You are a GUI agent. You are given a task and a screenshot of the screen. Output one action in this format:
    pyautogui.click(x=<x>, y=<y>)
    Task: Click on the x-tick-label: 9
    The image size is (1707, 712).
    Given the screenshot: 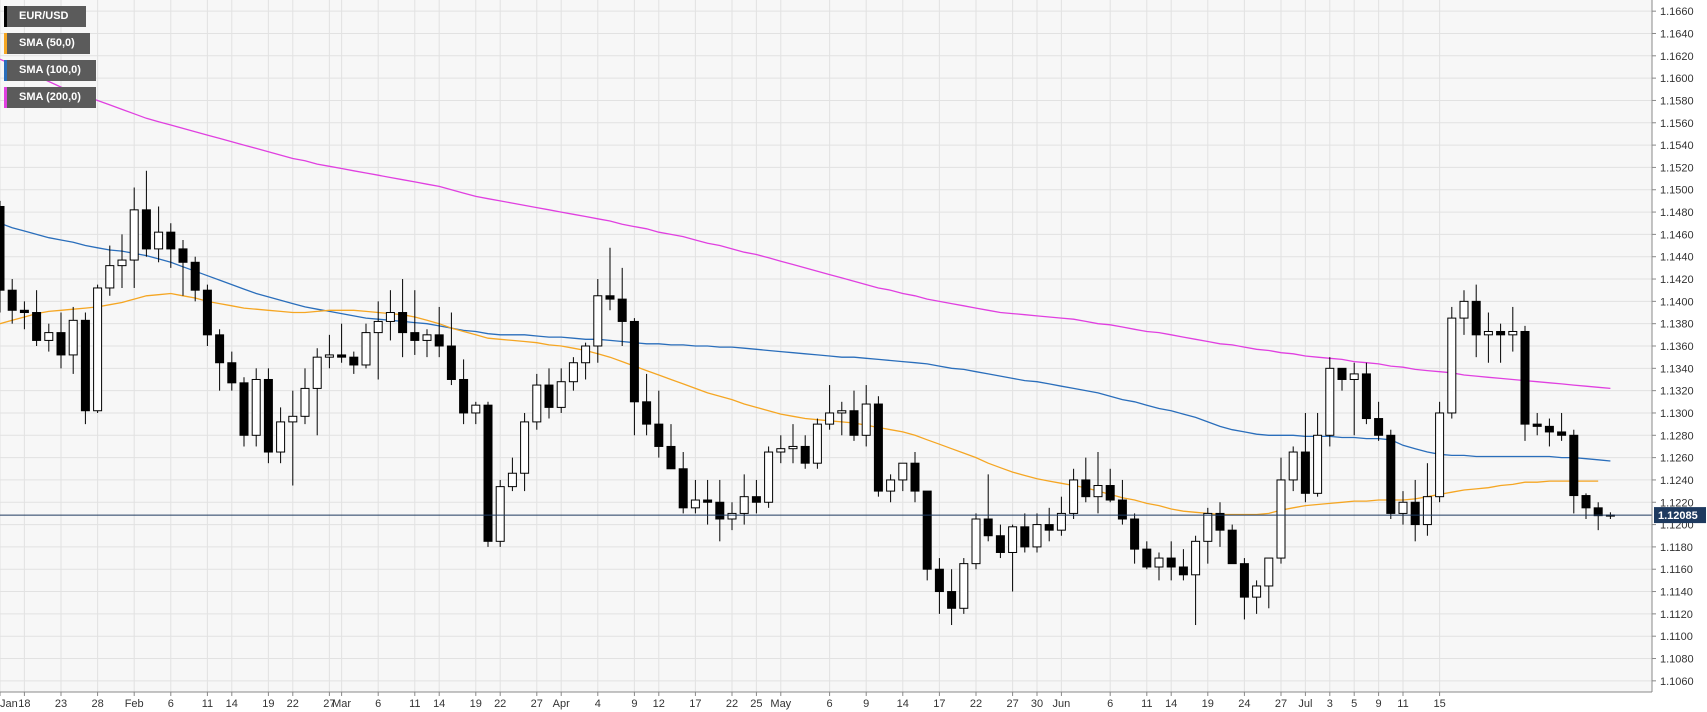 What is the action you would take?
    pyautogui.click(x=866, y=704)
    